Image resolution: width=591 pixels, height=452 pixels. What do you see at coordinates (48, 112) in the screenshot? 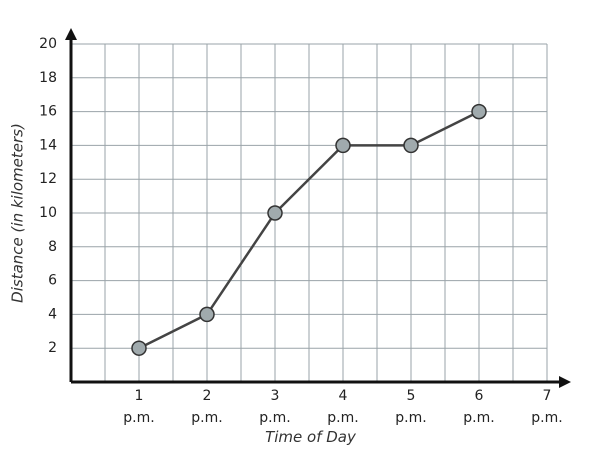
I see `y-tick-label: 16` at bounding box center [48, 112].